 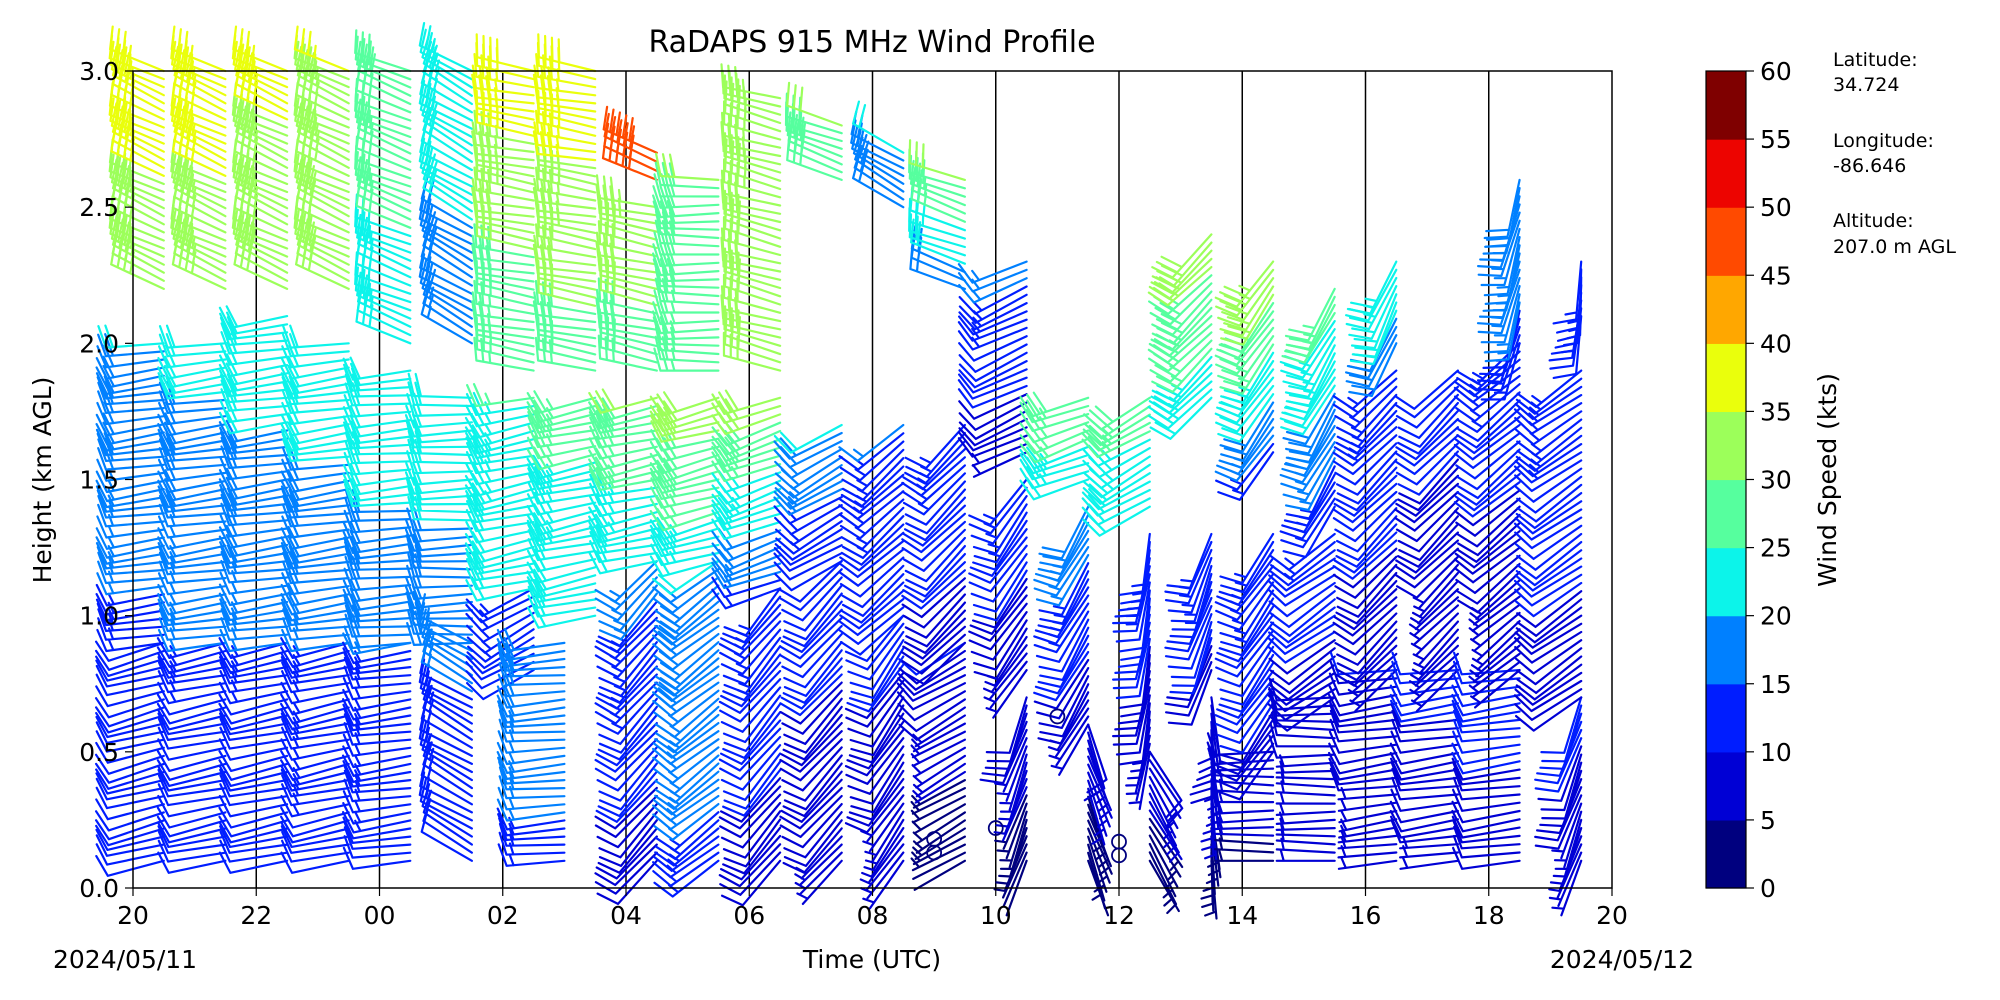 What do you see at coordinates (1242, 915) in the screenshot?
I see `x-tick-label: 14` at bounding box center [1242, 915].